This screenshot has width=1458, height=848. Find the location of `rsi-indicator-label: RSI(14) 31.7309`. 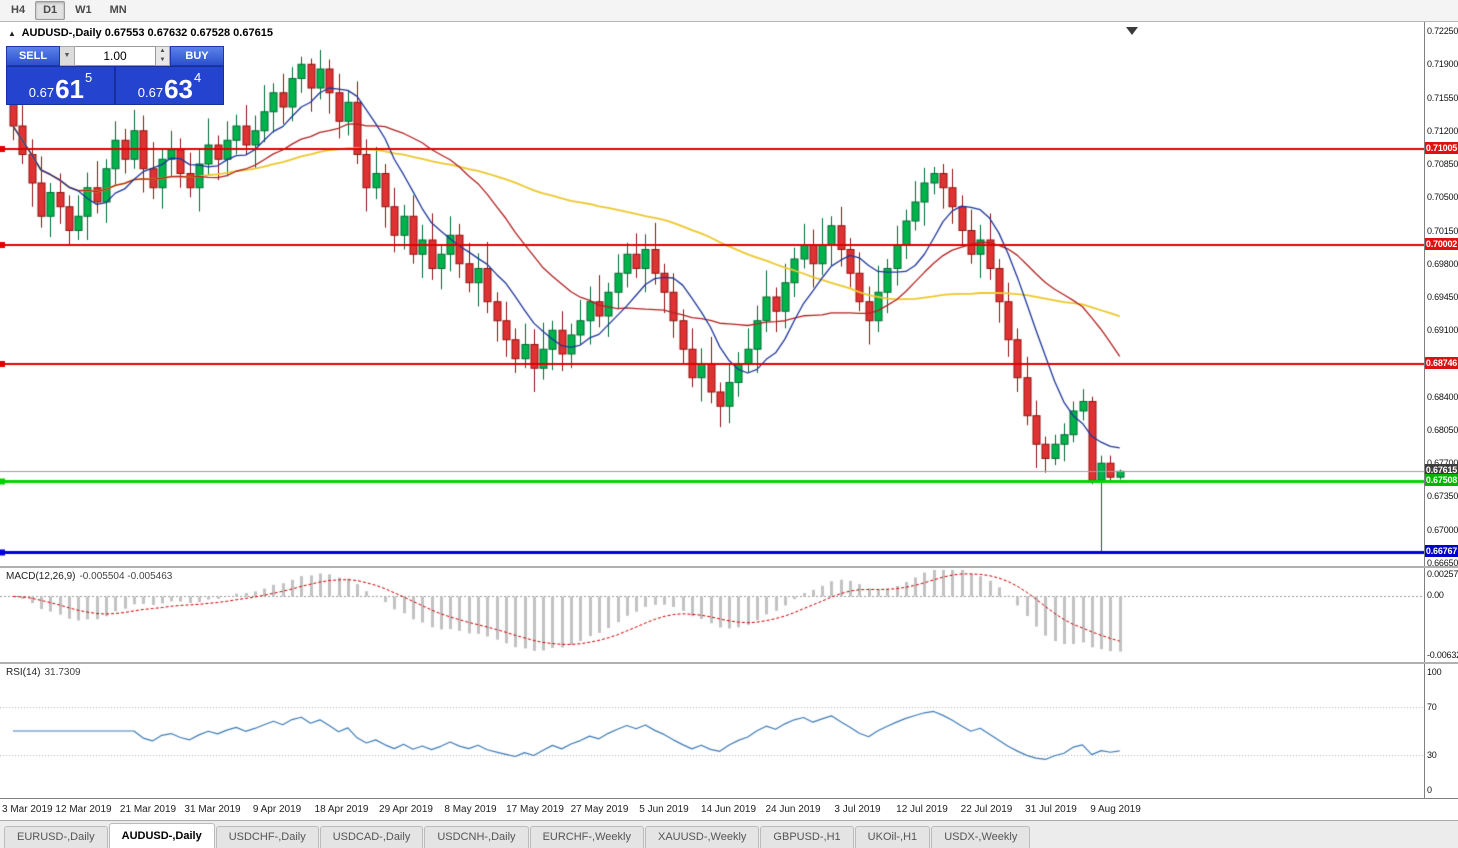

rsi-indicator-label: RSI(14) 31.7309 is located at coordinates (43, 672).